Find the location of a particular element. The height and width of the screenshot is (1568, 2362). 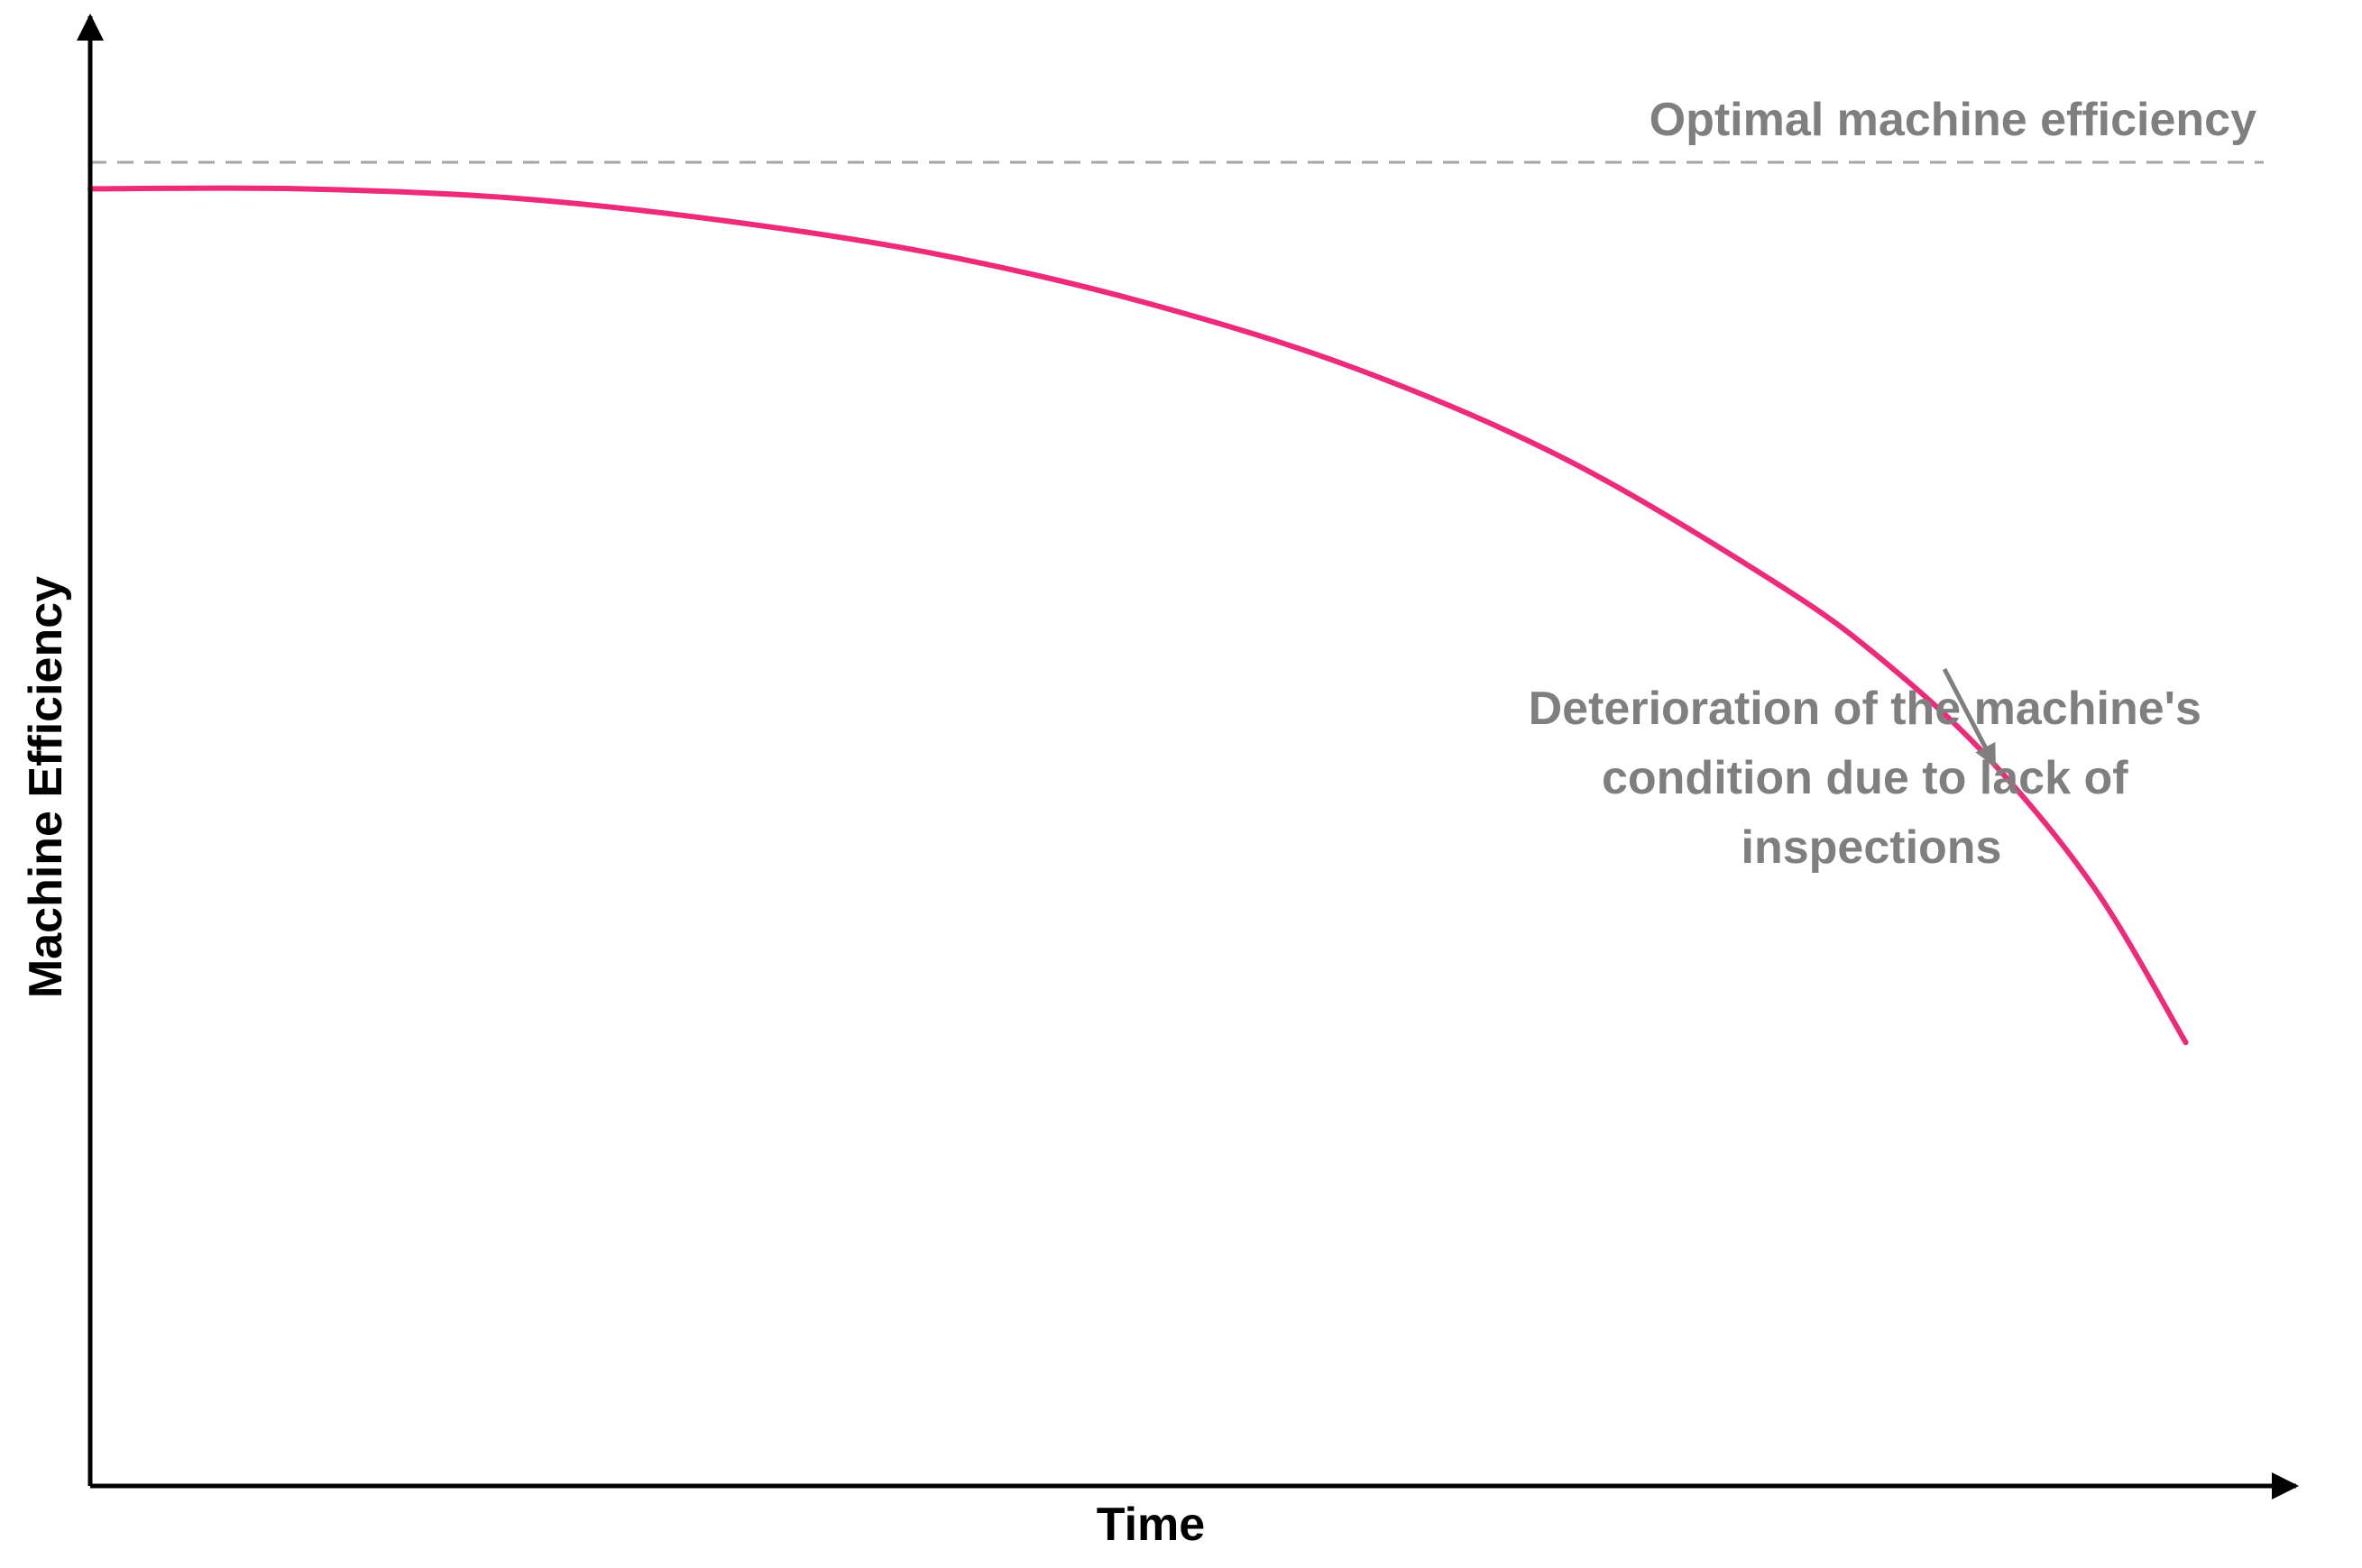

y-axis-label: Machine Efficiency is located at coordinates (46, 787).